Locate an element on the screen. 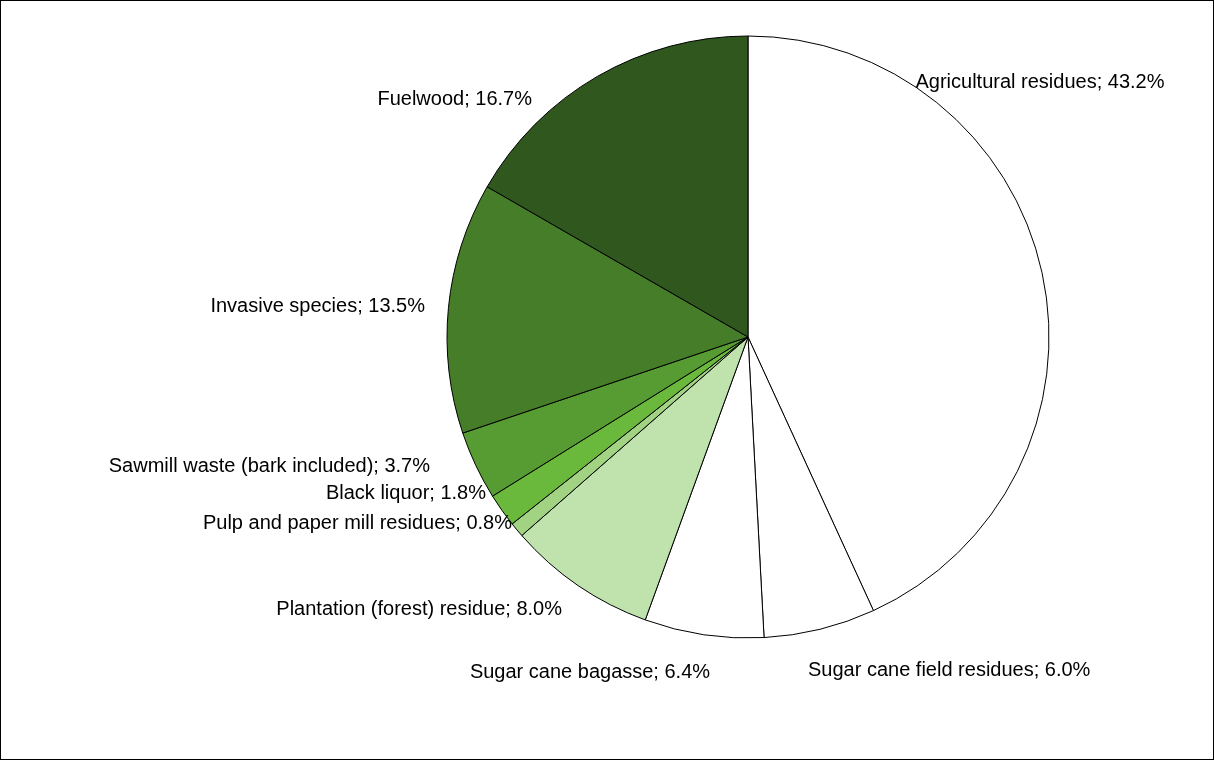 This screenshot has width=1214, height=760. slice-label: Plantation (forest) residue; 8.0% is located at coordinates (419, 608).